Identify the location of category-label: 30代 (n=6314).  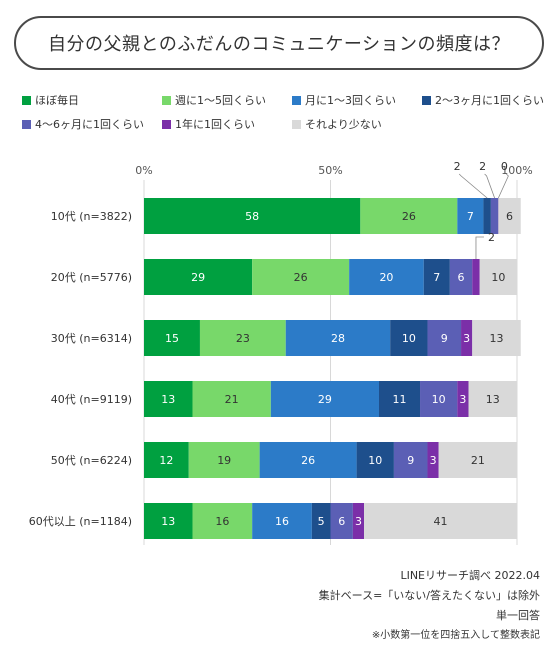
(91, 338).